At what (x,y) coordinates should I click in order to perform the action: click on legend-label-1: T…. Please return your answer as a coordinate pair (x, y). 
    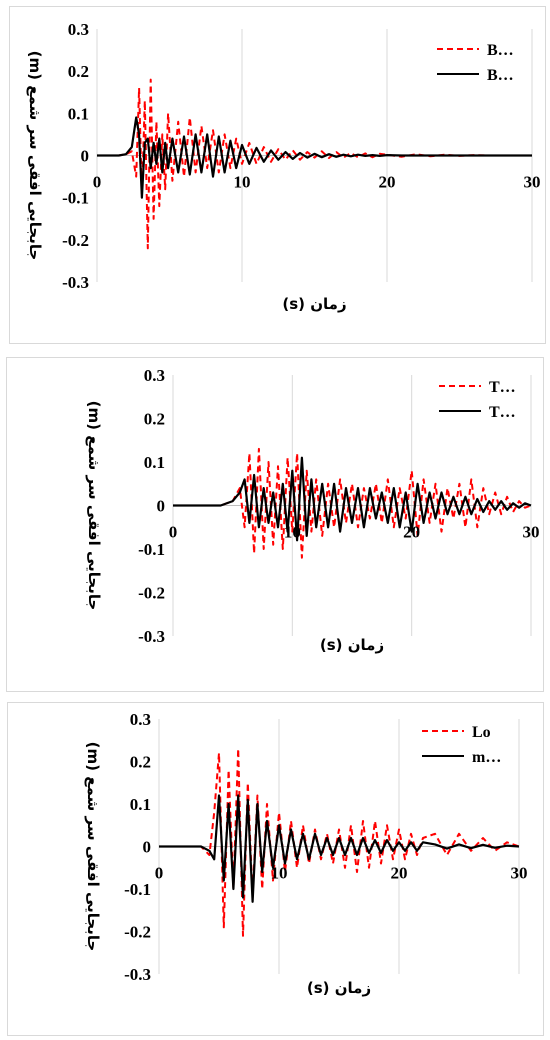
    Looking at the image, I should click on (502, 387).